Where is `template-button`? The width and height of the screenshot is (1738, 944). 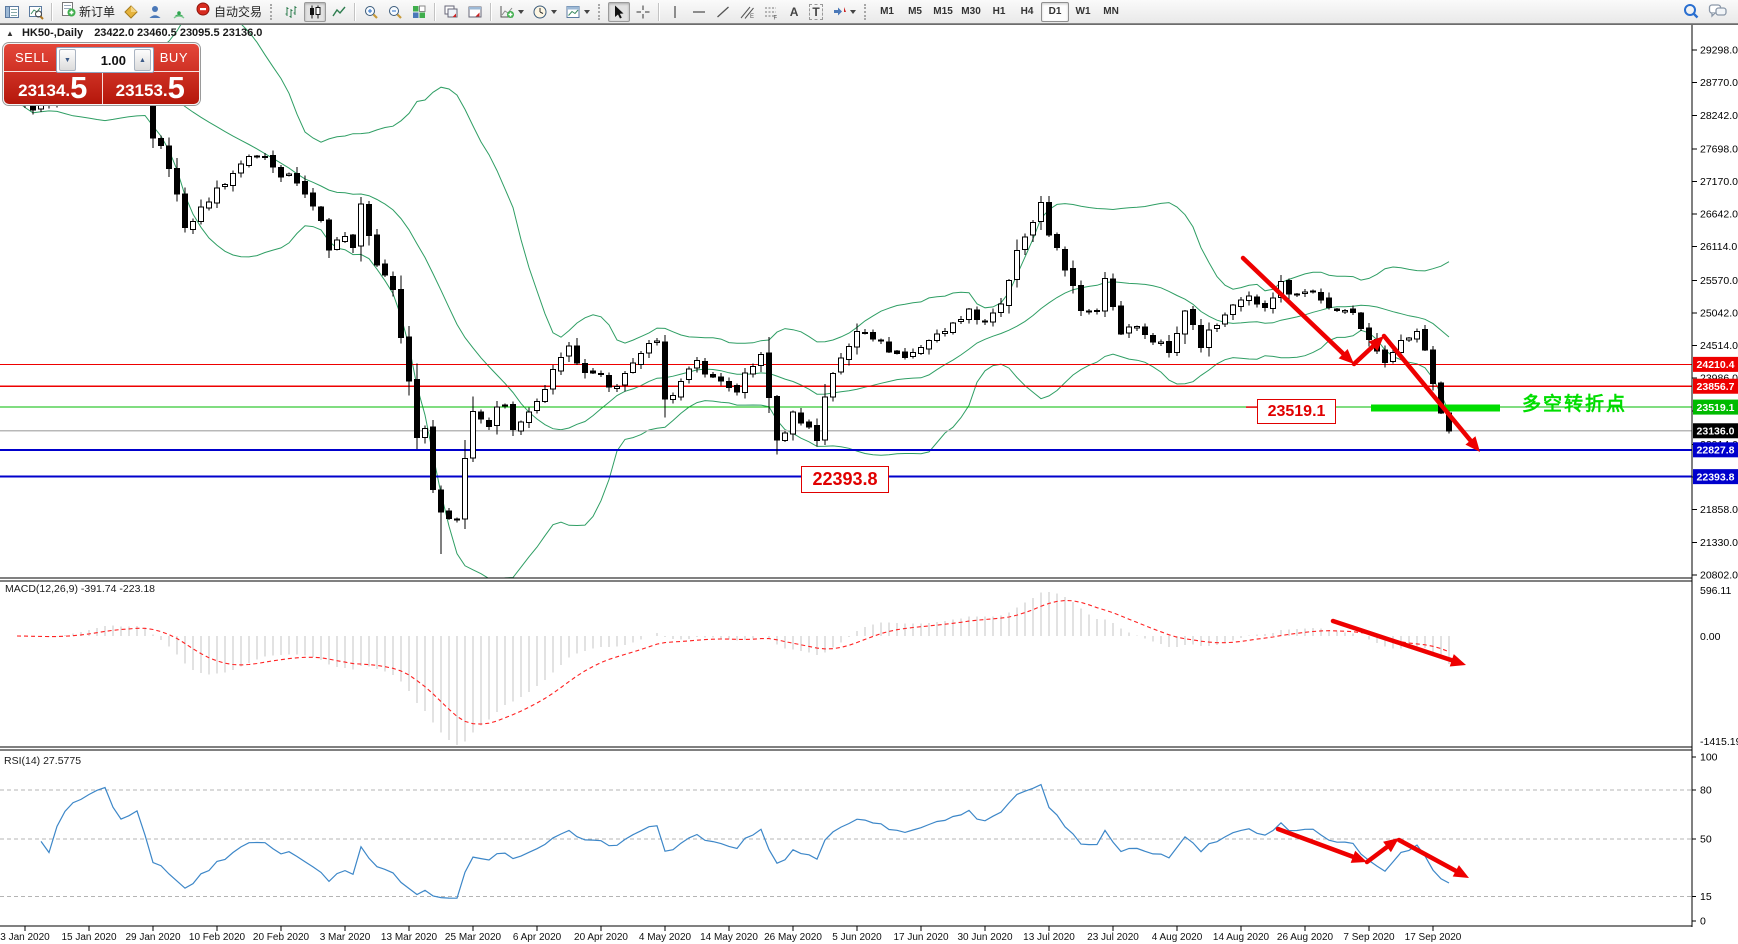
template-button is located at coordinates (577, 12).